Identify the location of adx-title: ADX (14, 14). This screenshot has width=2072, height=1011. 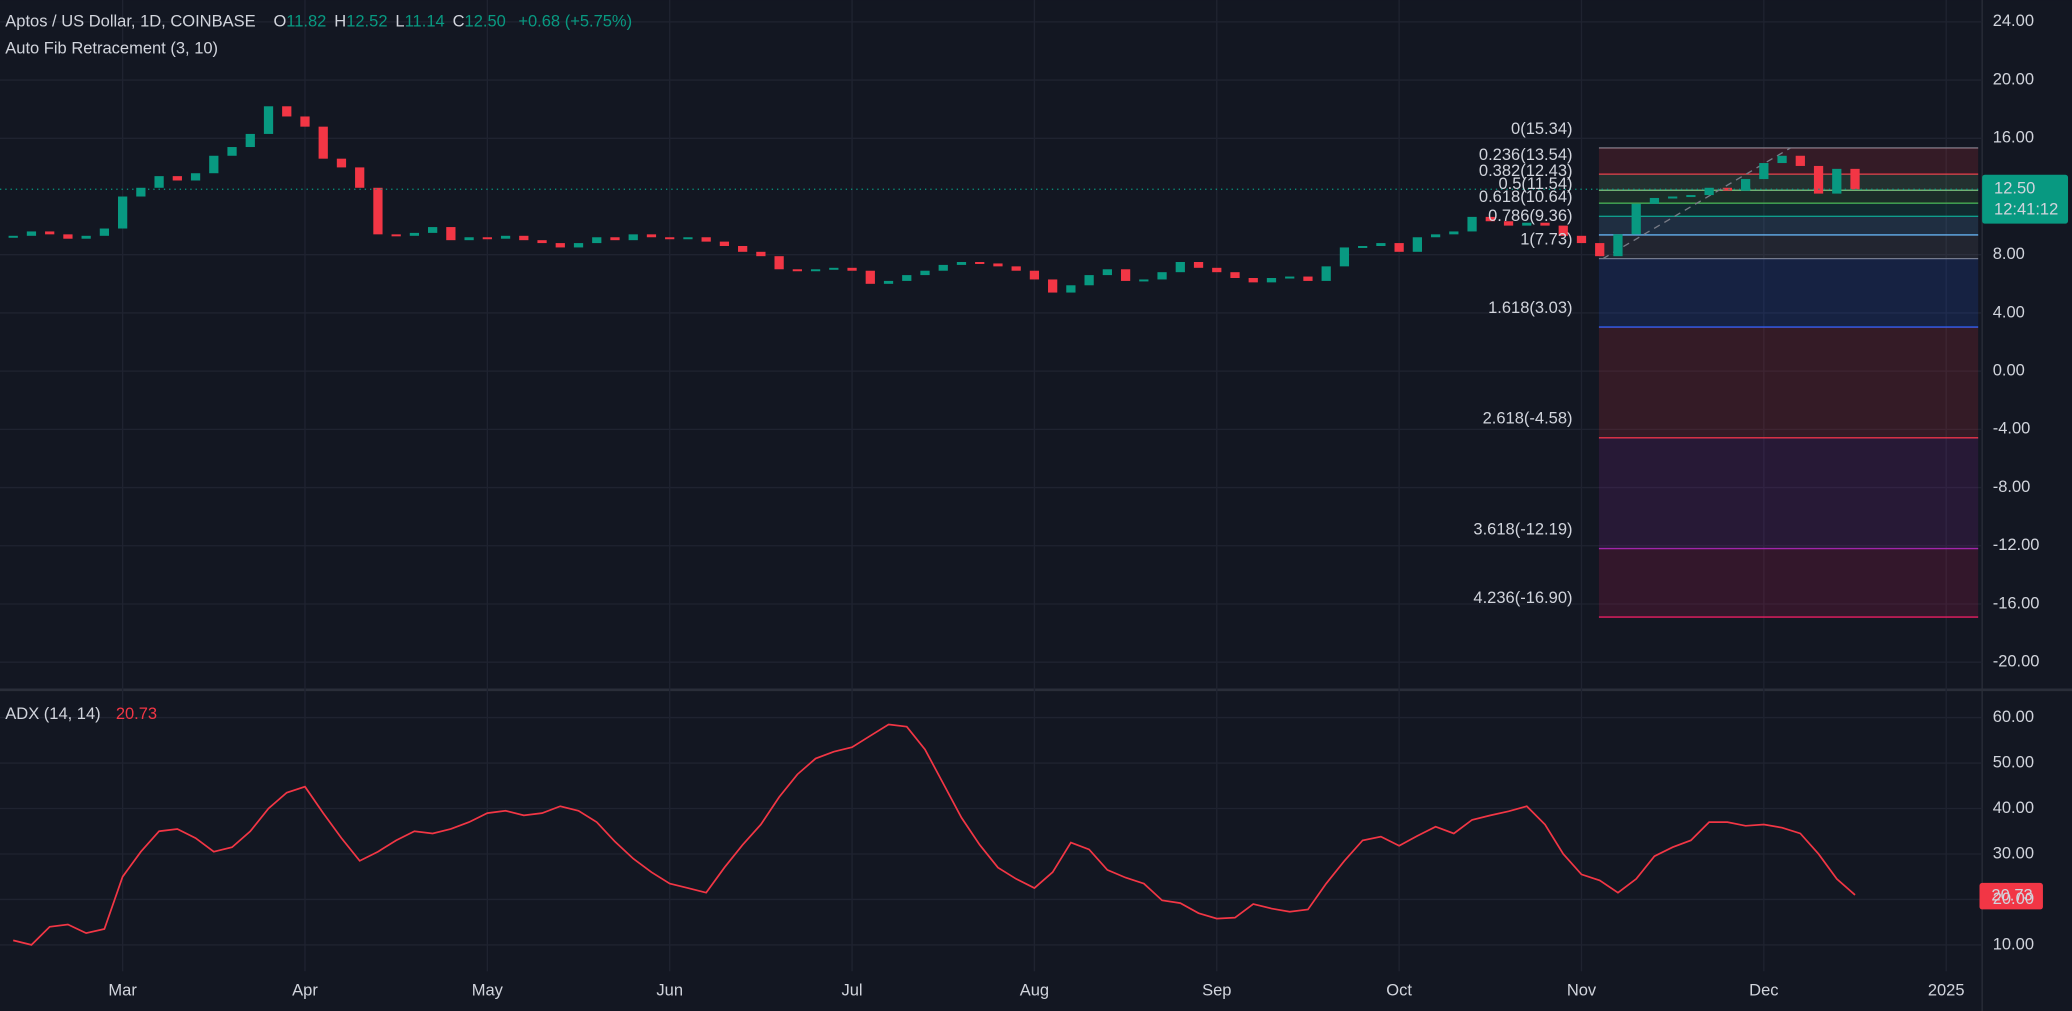
(52, 714).